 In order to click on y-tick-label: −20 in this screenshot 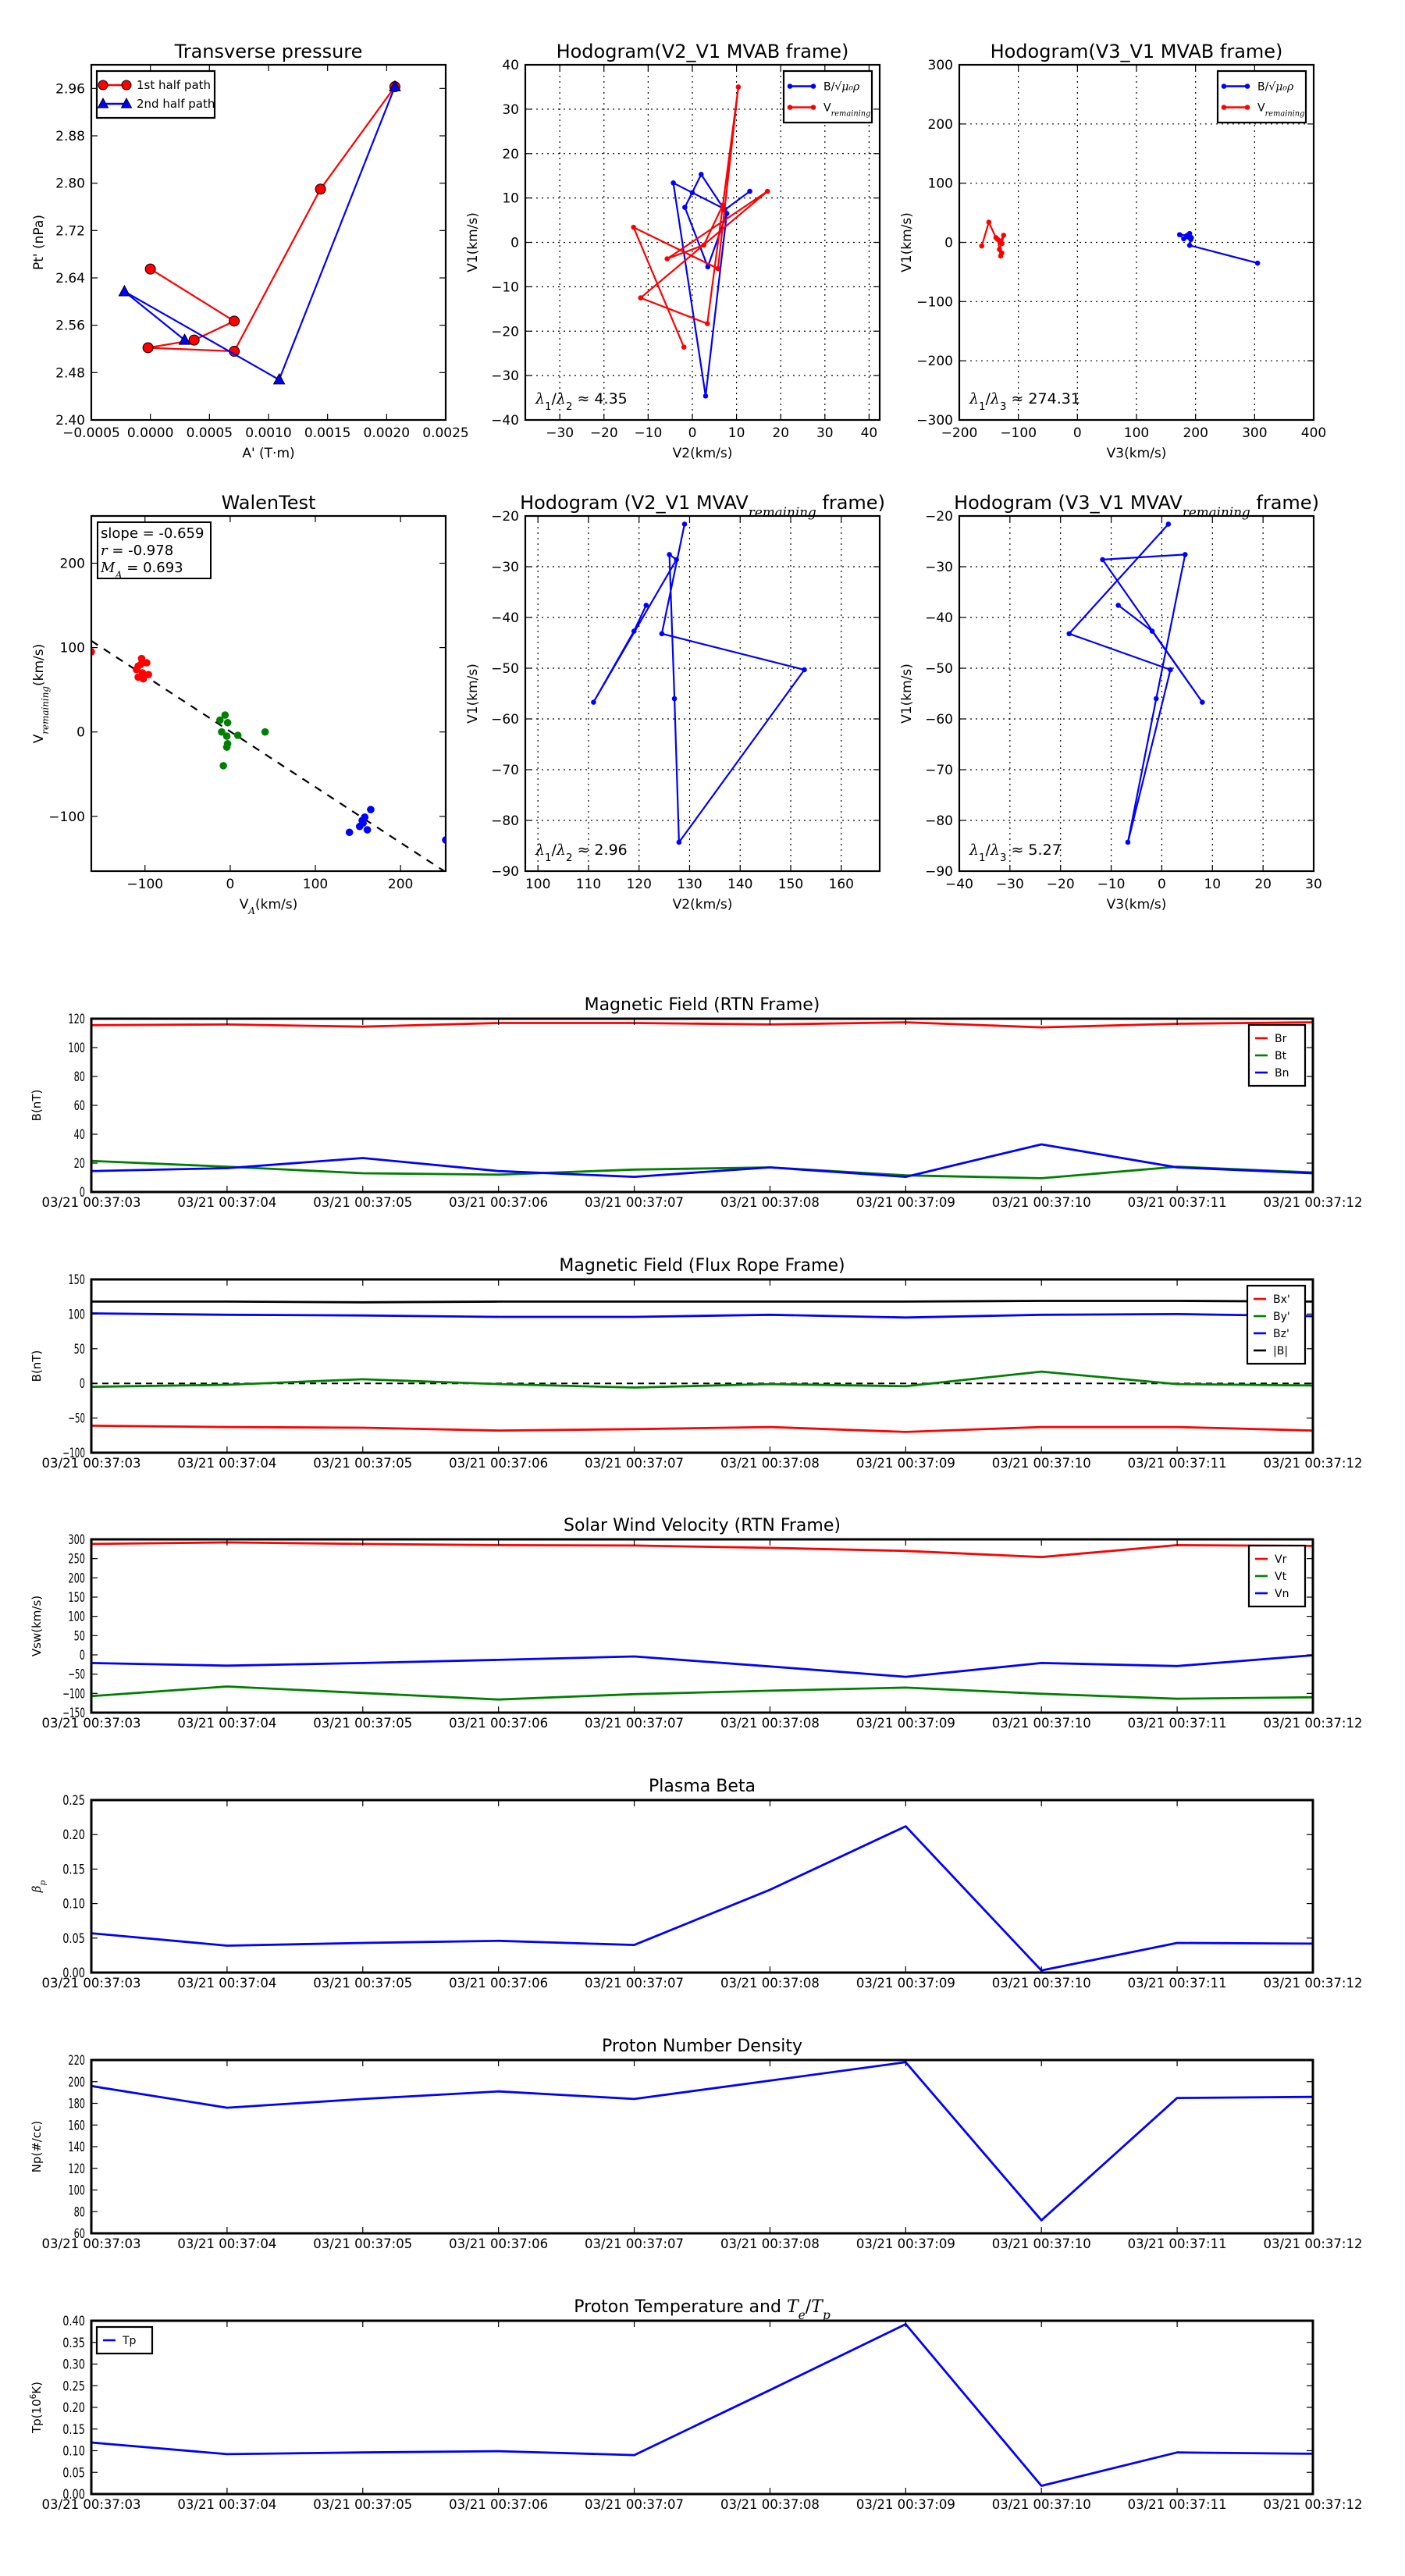, I will do `click(505, 517)`.